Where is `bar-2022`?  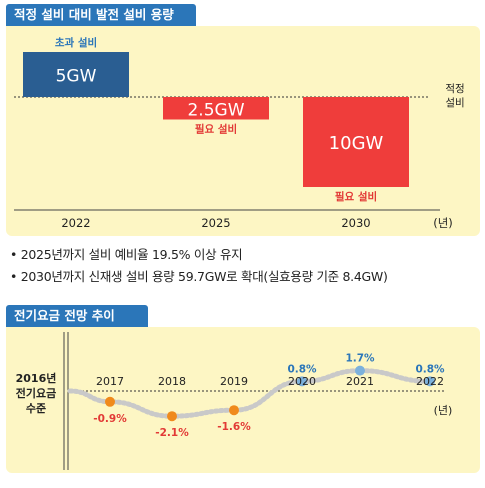
bar-2022 is located at coordinates (76, 74).